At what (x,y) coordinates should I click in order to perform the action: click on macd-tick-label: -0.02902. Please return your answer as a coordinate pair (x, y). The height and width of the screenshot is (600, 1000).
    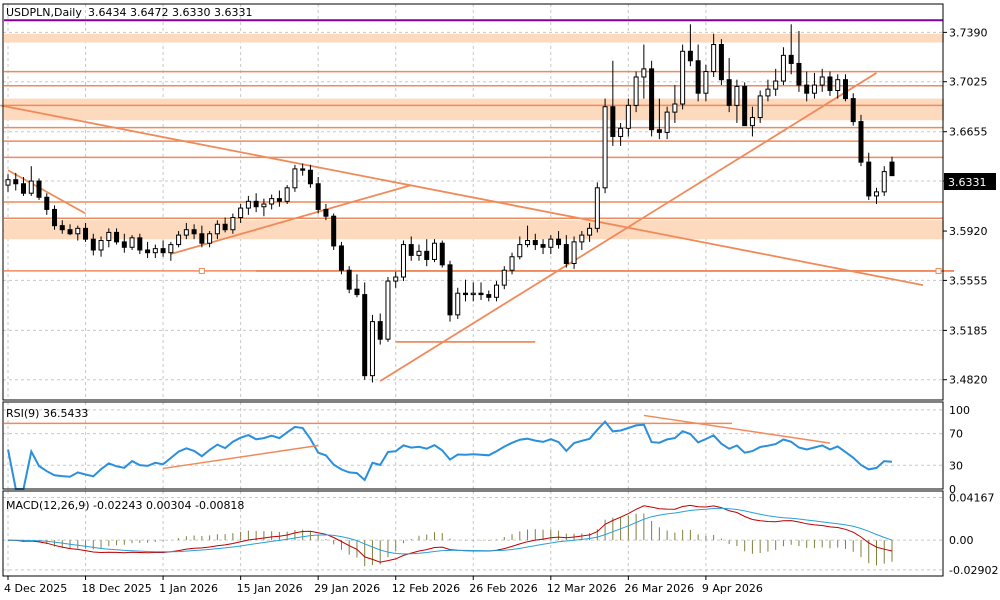
    Looking at the image, I should click on (973, 570).